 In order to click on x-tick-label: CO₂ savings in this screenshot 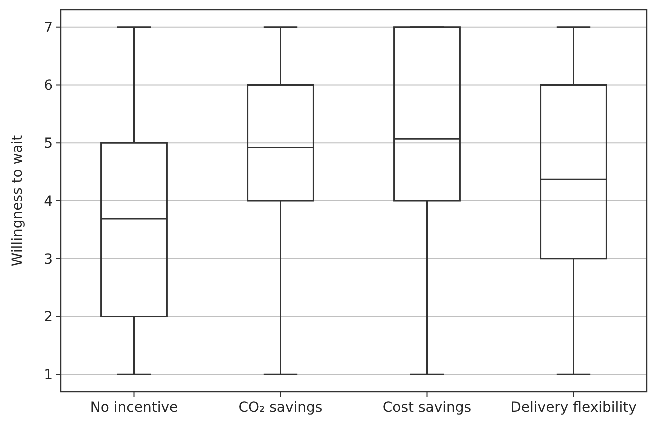, I will do `click(280, 408)`.